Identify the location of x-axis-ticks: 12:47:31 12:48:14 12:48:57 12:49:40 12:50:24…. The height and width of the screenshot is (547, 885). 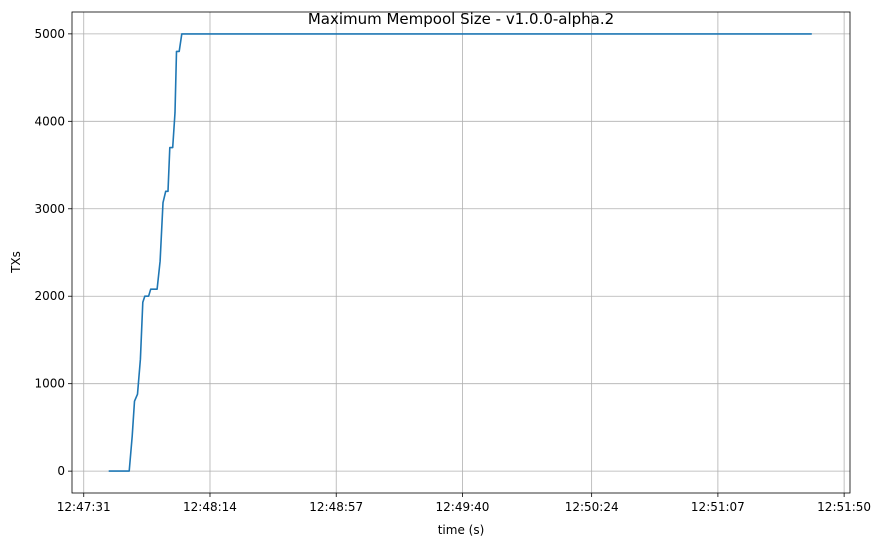
(464, 503).